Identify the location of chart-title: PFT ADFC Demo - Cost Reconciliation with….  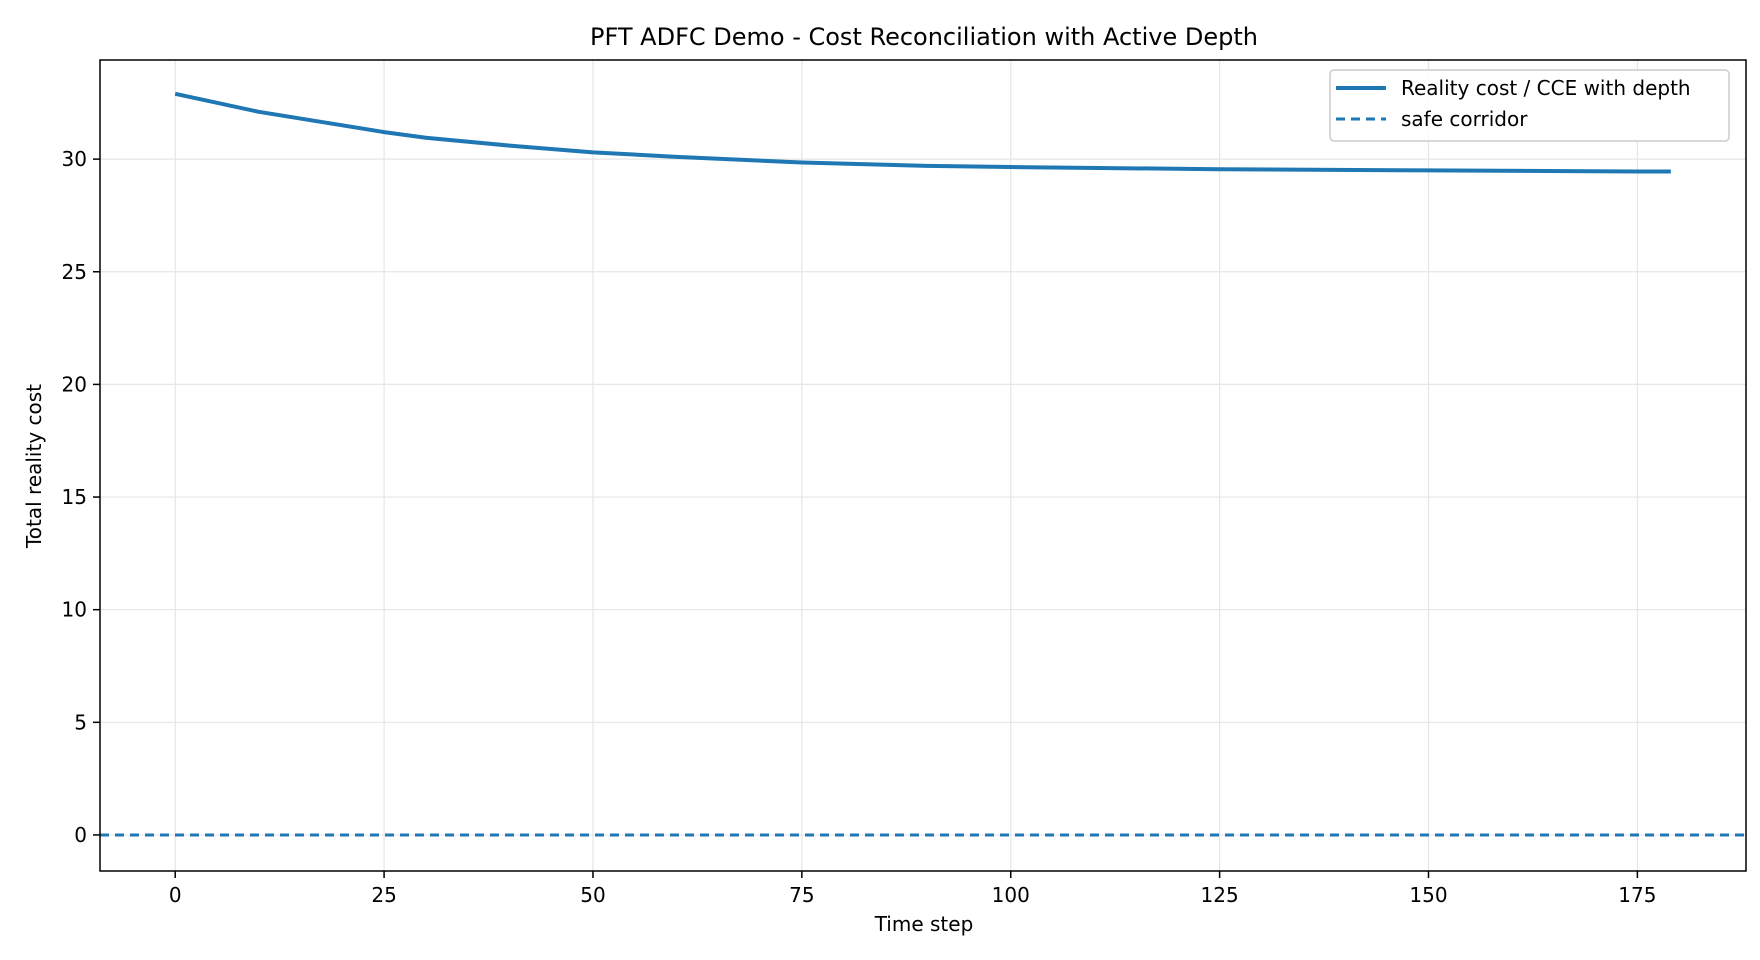
(924, 37).